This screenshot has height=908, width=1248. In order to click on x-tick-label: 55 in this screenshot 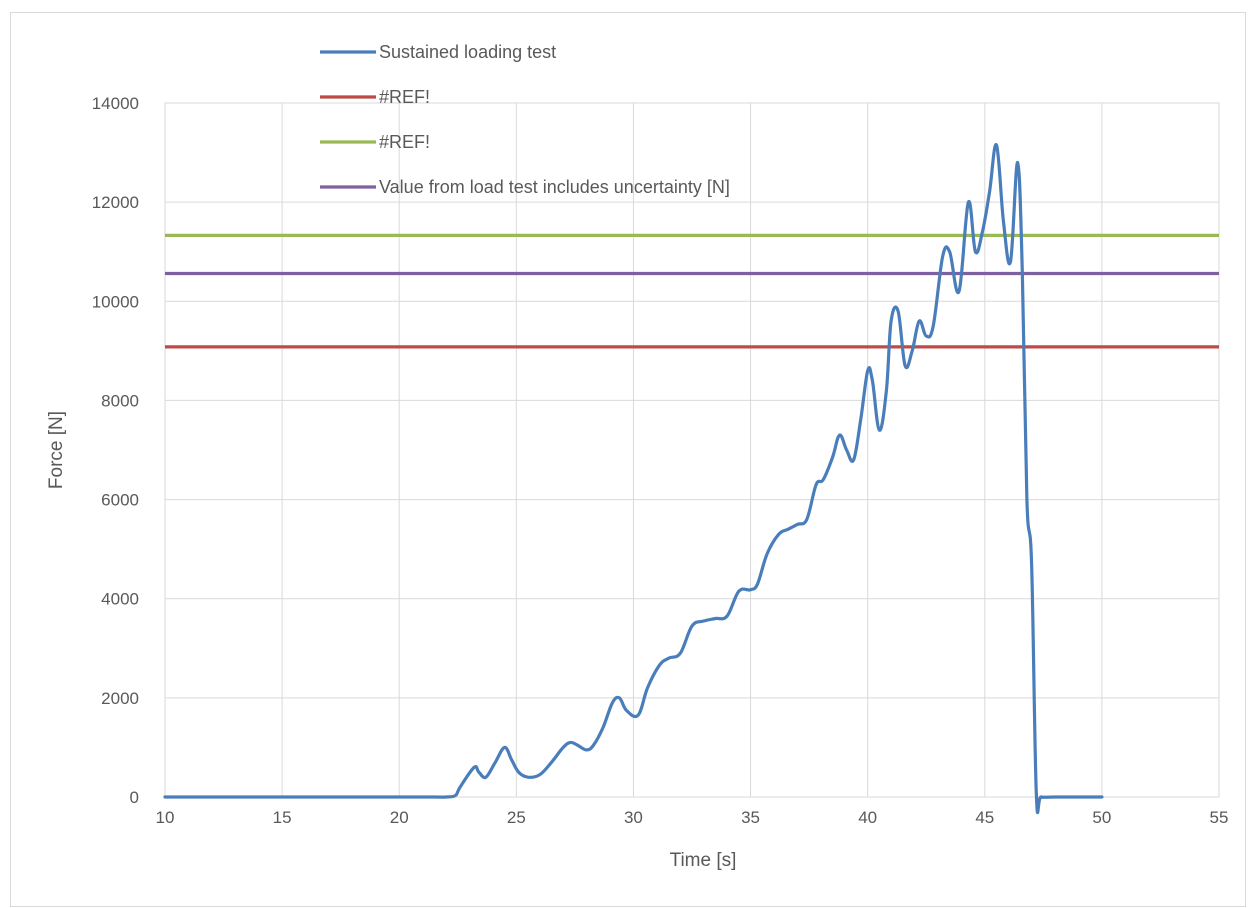, I will do `click(1219, 817)`.